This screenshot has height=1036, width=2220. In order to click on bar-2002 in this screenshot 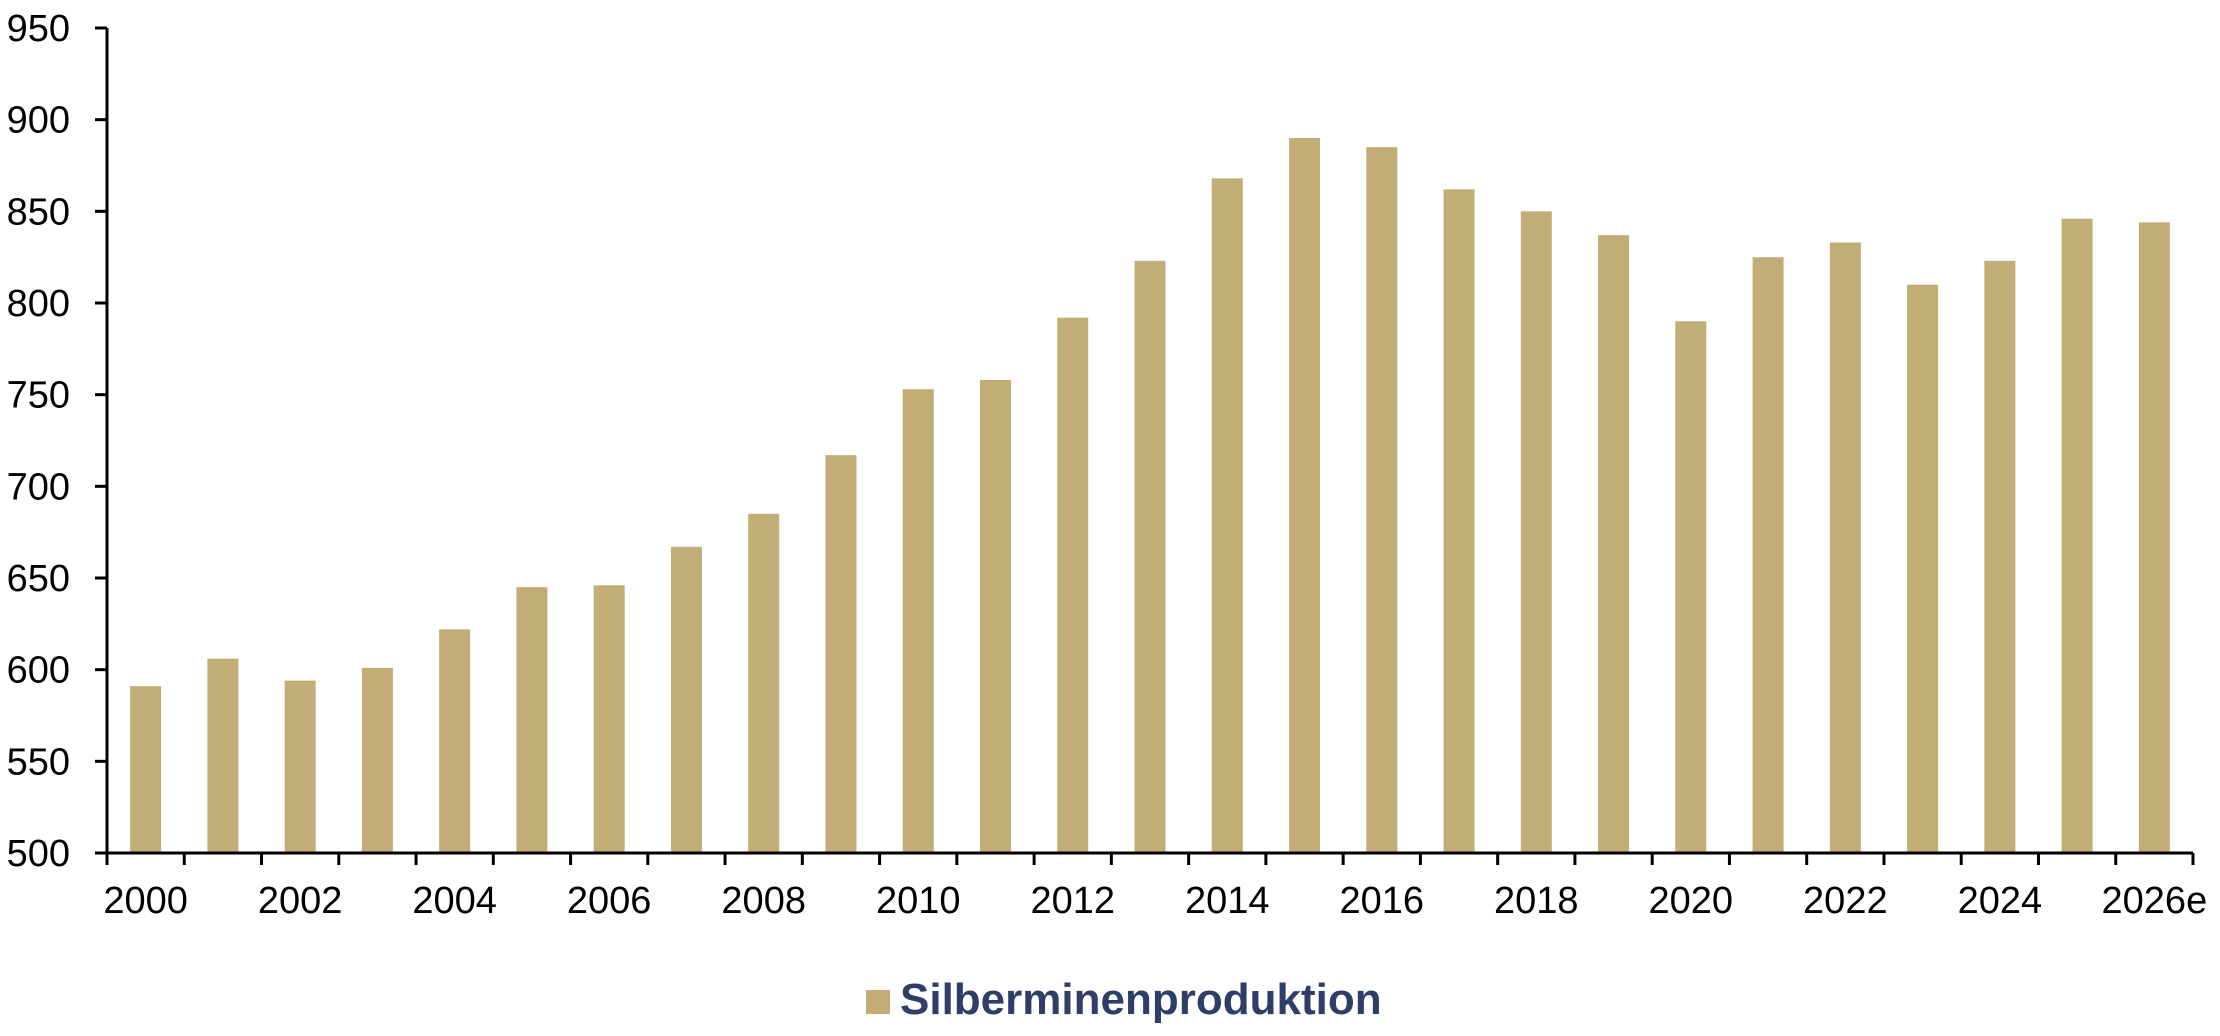, I will do `click(300, 766)`.